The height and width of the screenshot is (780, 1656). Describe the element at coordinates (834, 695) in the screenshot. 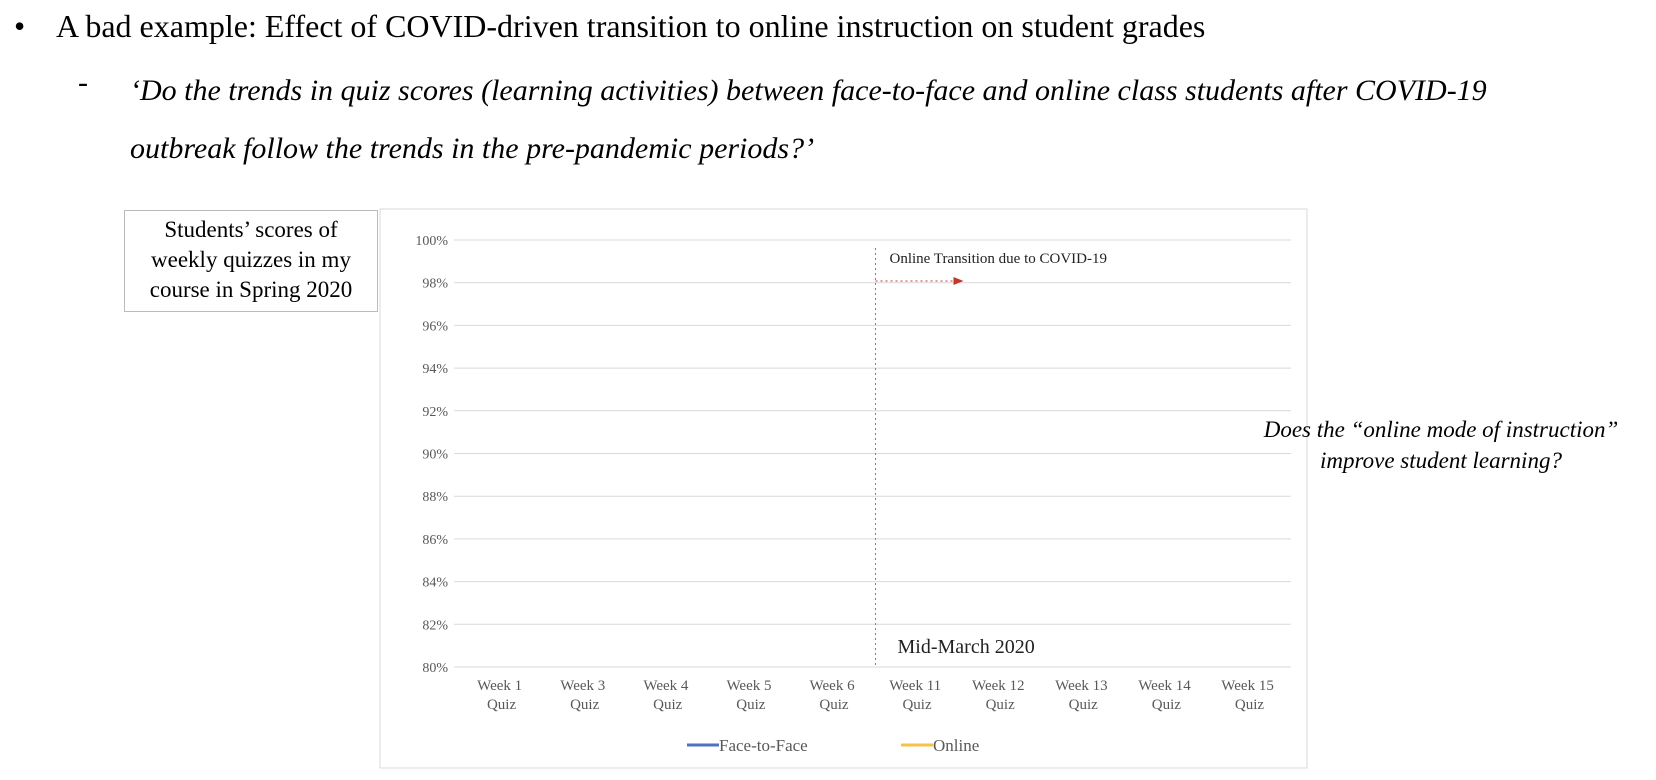

I see `x-tick-label: Week 6 Quiz` at that location.